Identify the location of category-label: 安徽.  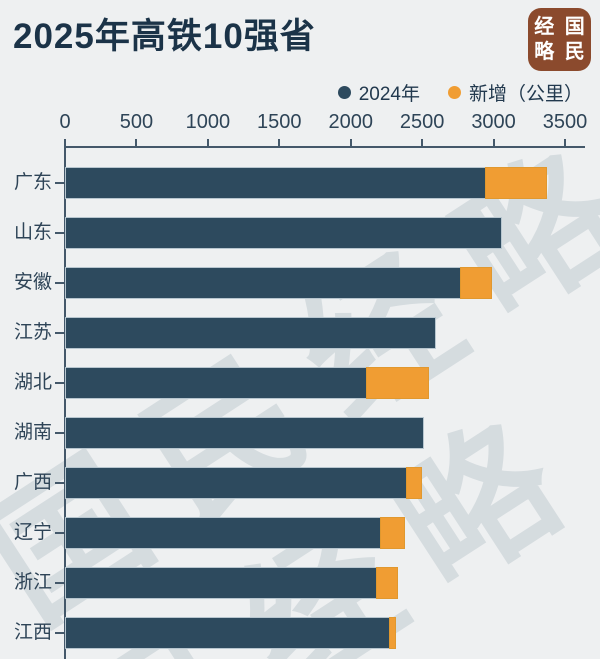
(32, 282).